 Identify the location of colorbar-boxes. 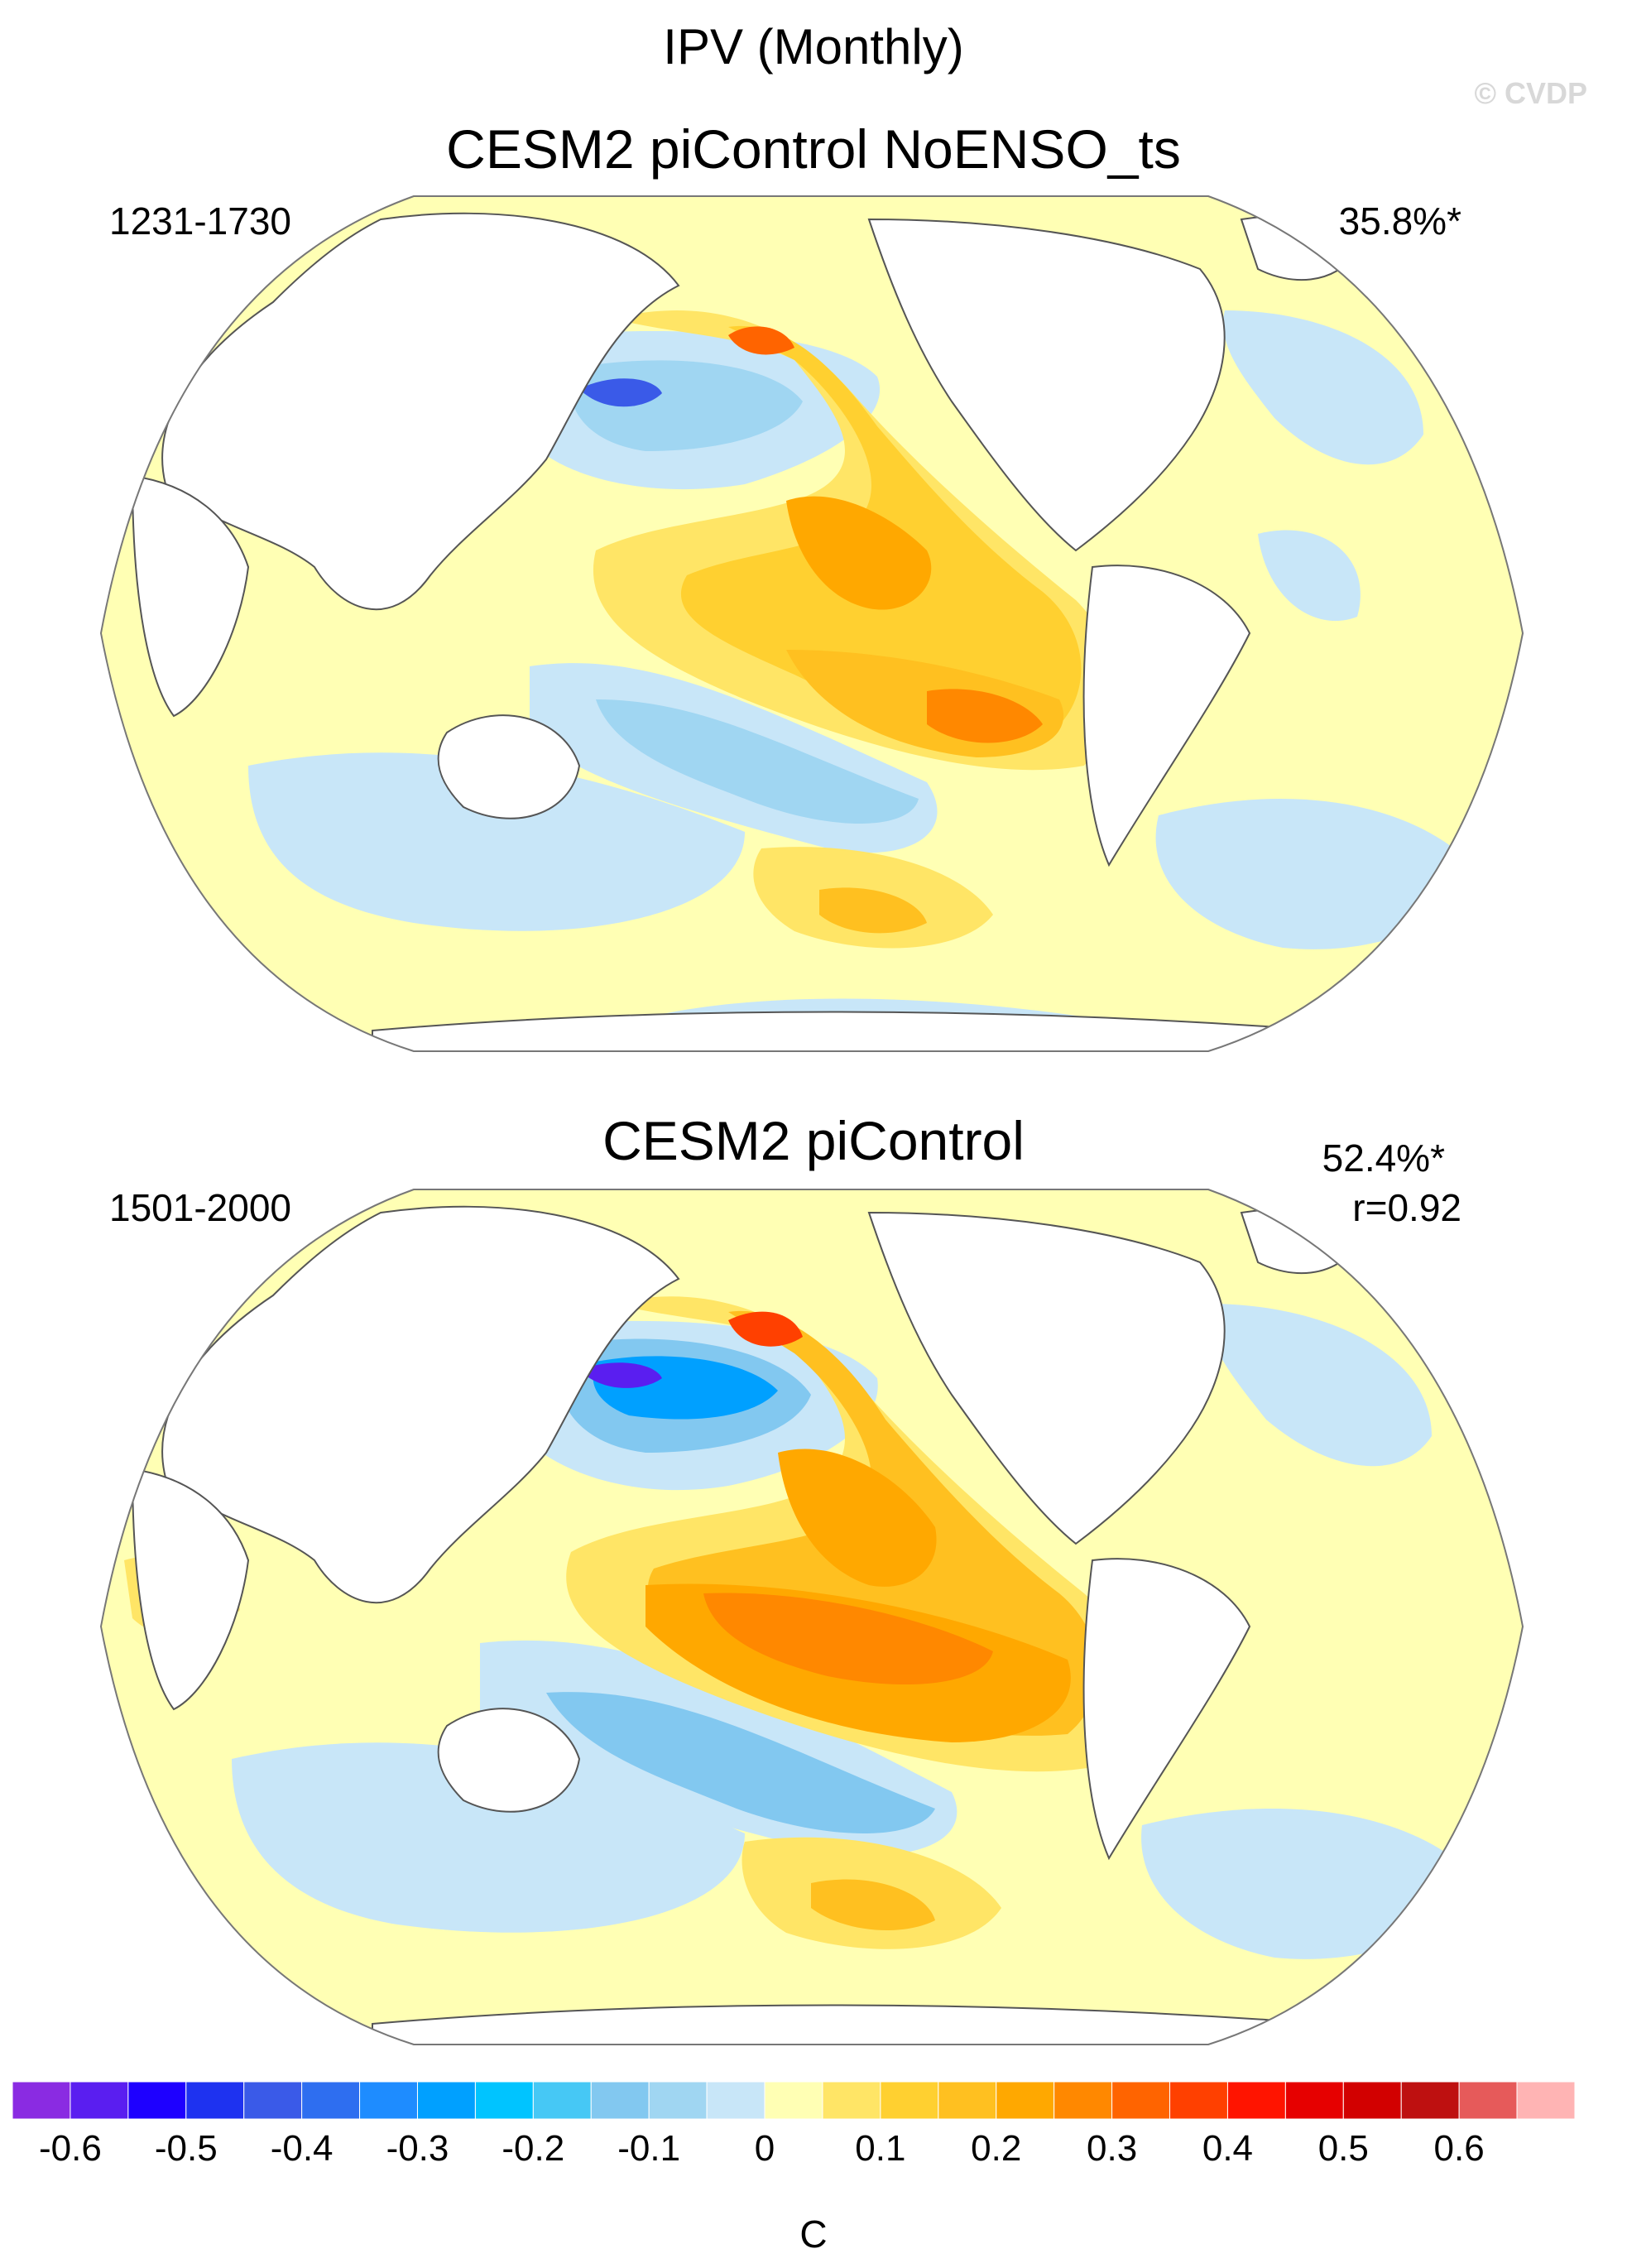
(794, 2100).